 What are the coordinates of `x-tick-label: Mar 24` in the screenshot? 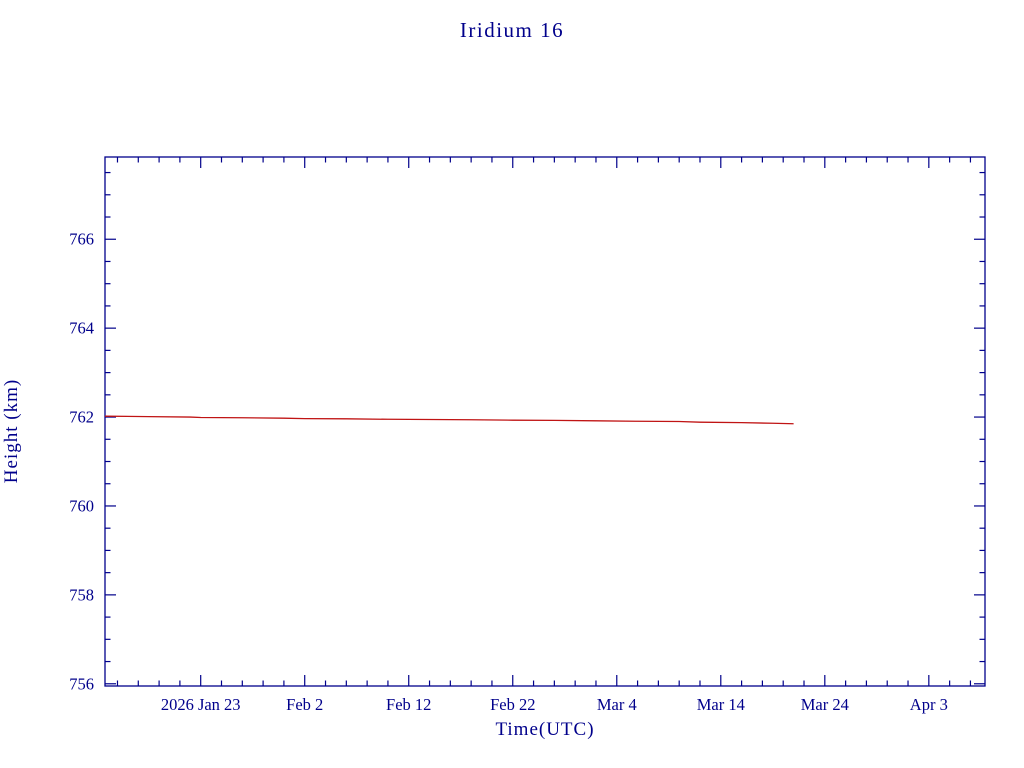 It's located at (825, 704).